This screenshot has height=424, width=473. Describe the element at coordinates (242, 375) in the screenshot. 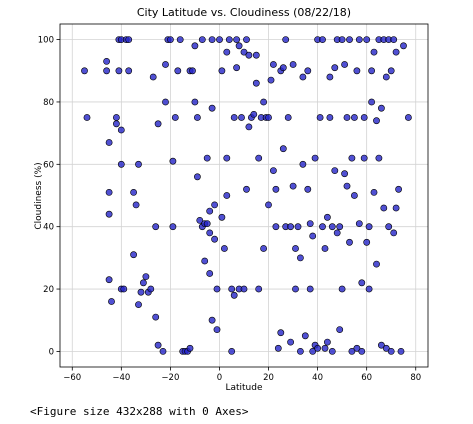

I see `x-axis-ticks: −60 −40 −20 0 20 40 60 80` at that location.